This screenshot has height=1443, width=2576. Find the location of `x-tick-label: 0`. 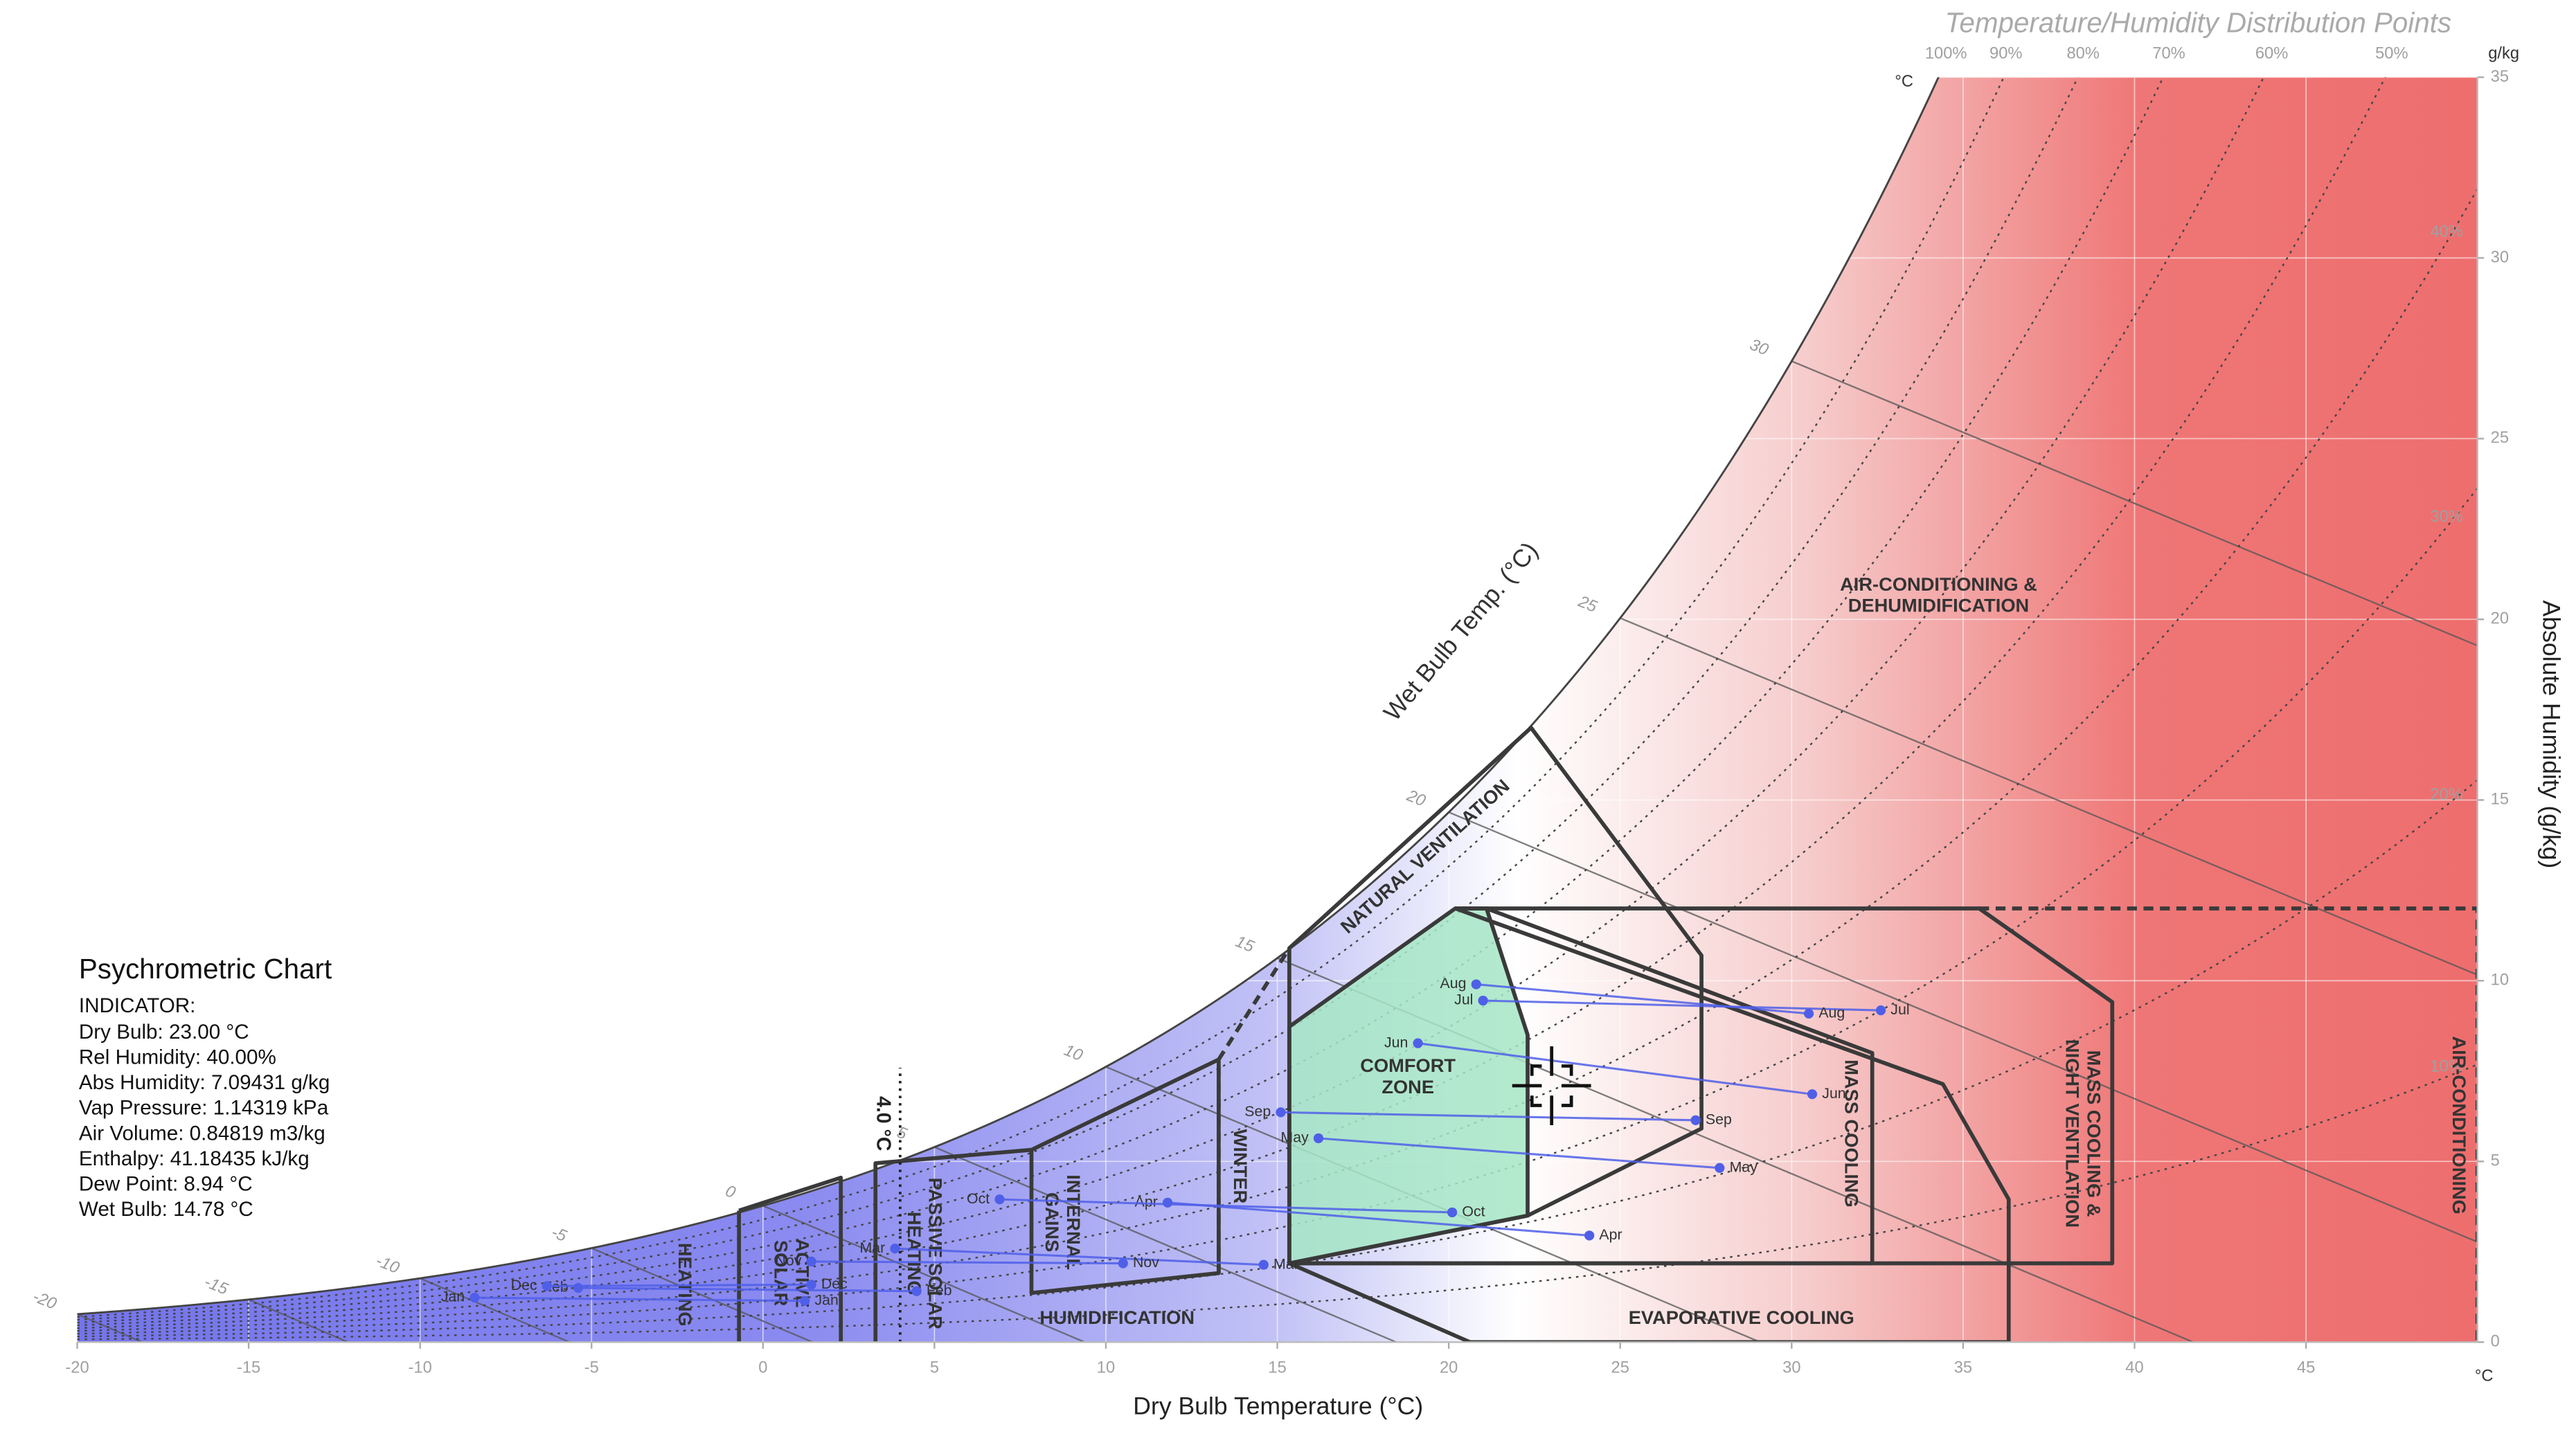

x-tick-label: 0 is located at coordinates (762, 1368).